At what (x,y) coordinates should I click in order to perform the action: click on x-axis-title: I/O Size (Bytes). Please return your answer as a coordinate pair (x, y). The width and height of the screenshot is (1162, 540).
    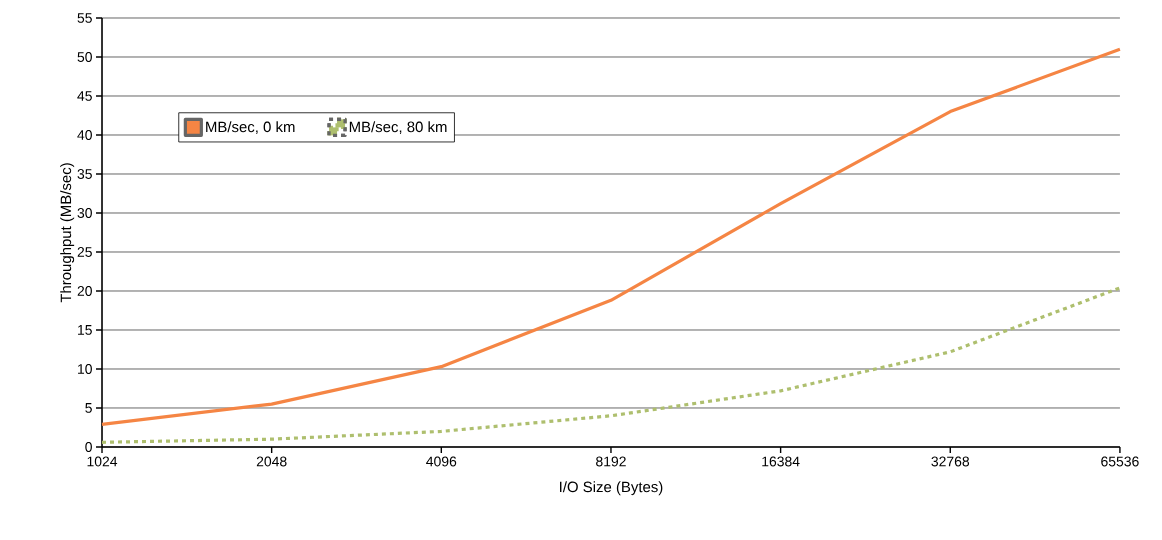
    Looking at the image, I should click on (611, 488).